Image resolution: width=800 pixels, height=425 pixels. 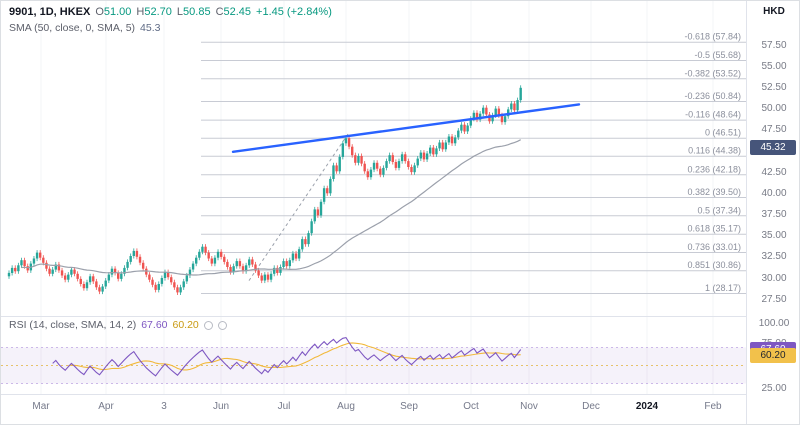 I want to click on price-tick: 42.50, so click(x=774, y=172).